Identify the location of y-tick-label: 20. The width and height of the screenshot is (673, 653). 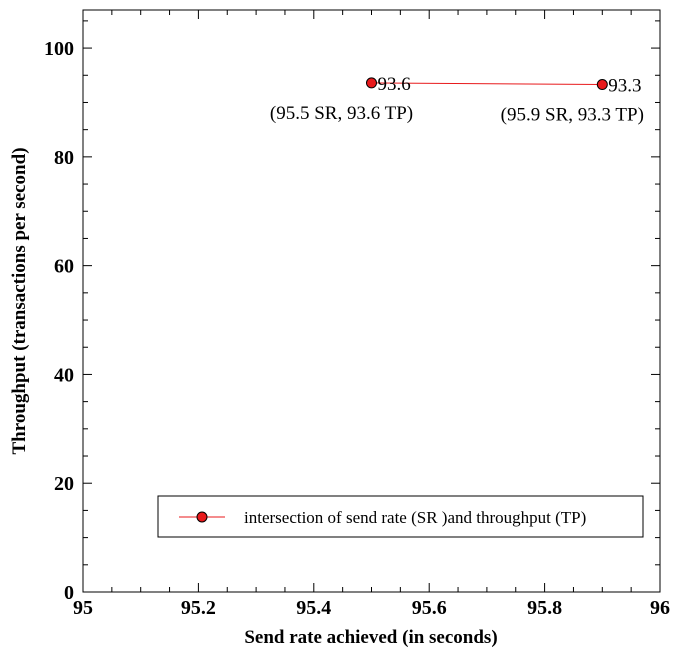
(64, 484).